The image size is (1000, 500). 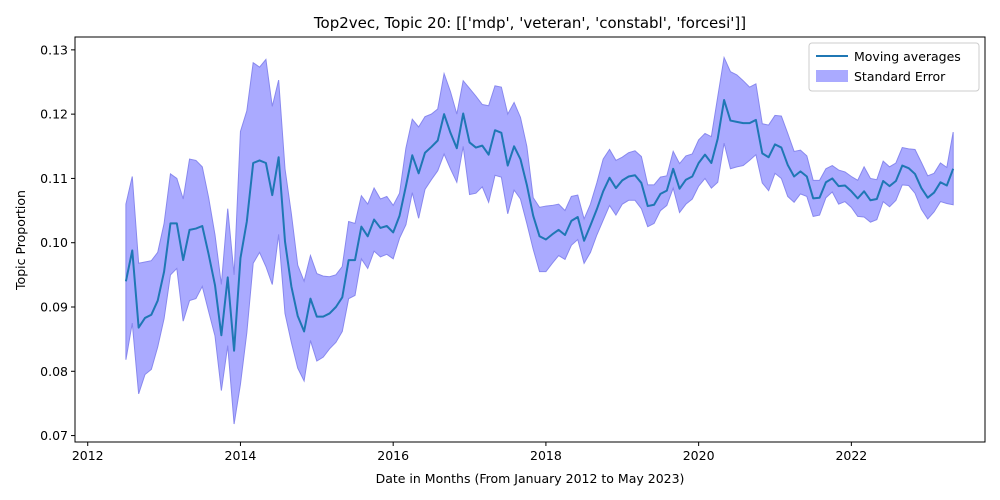 What do you see at coordinates (393, 455) in the screenshot?
I see `x-tick-label: 2016` at bounding box center [393, 455].